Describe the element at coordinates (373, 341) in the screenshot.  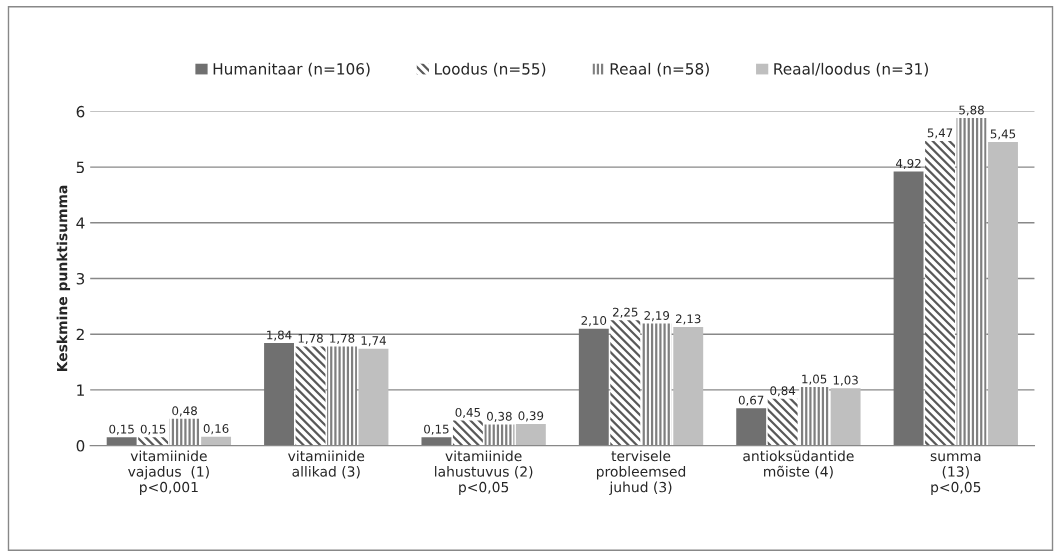
I see `data-label: 1,74` at that location.